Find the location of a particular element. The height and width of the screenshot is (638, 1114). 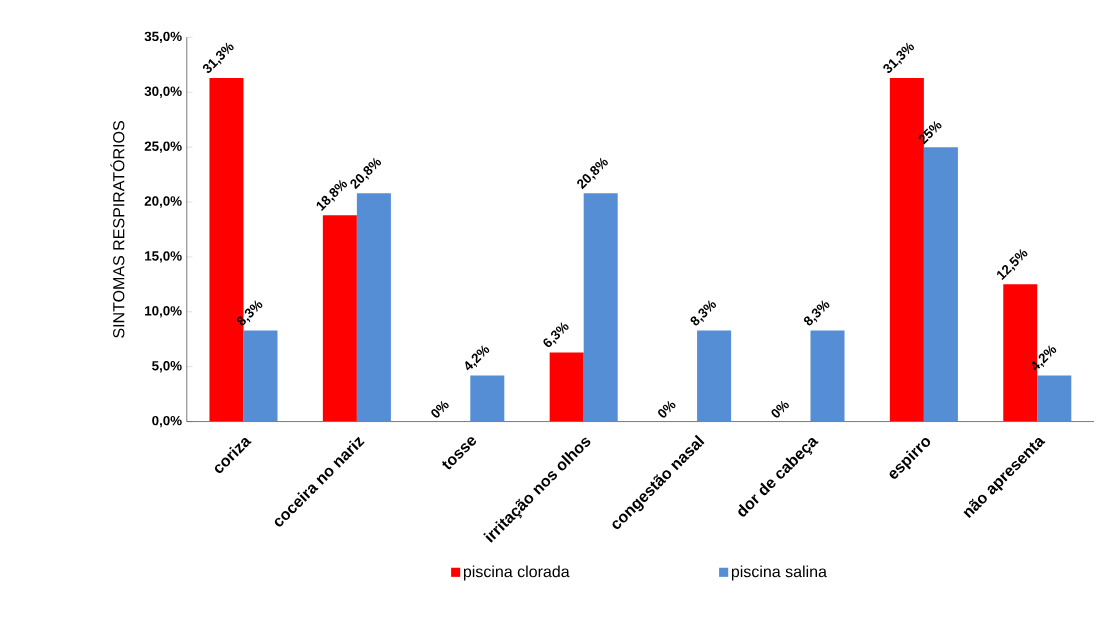

y-tick-label: 30,0% is located at coordinates (163, 92).